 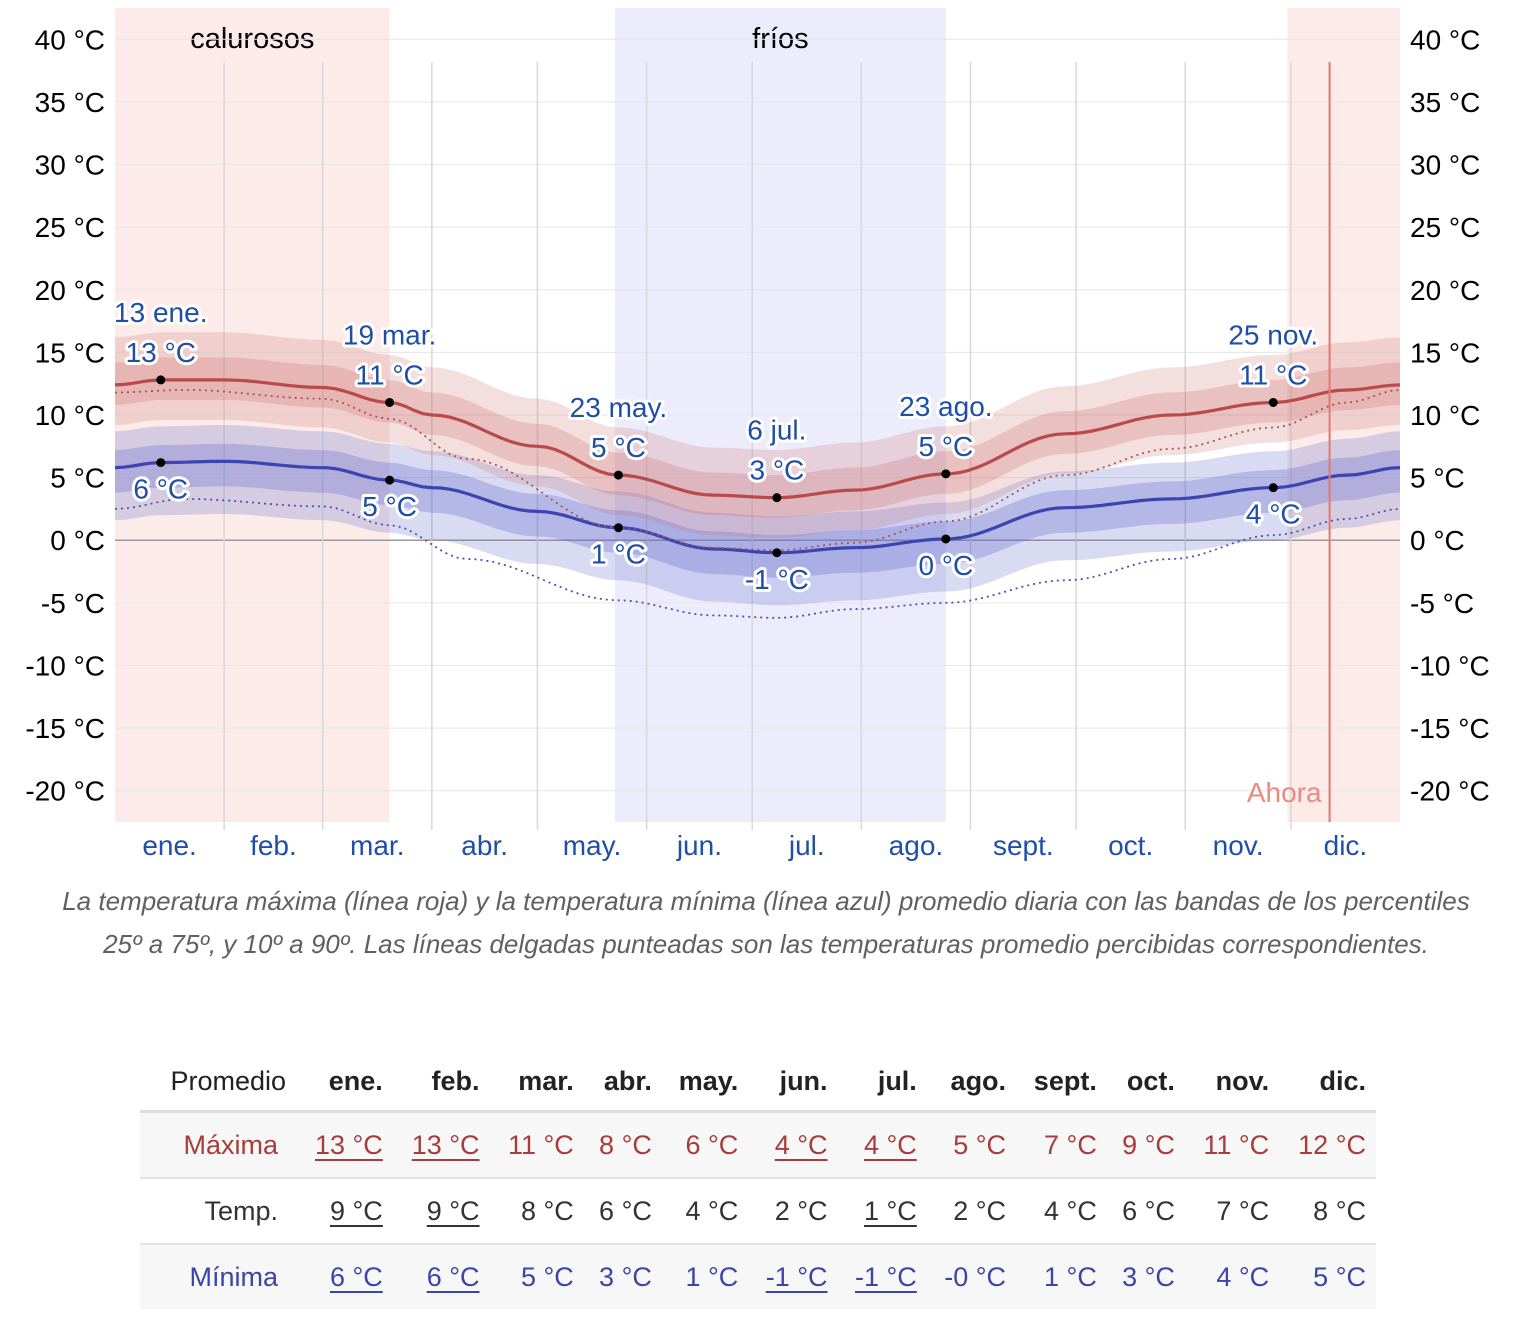 I want to click on month-label-11: dic., so click(x=1346, y=845).